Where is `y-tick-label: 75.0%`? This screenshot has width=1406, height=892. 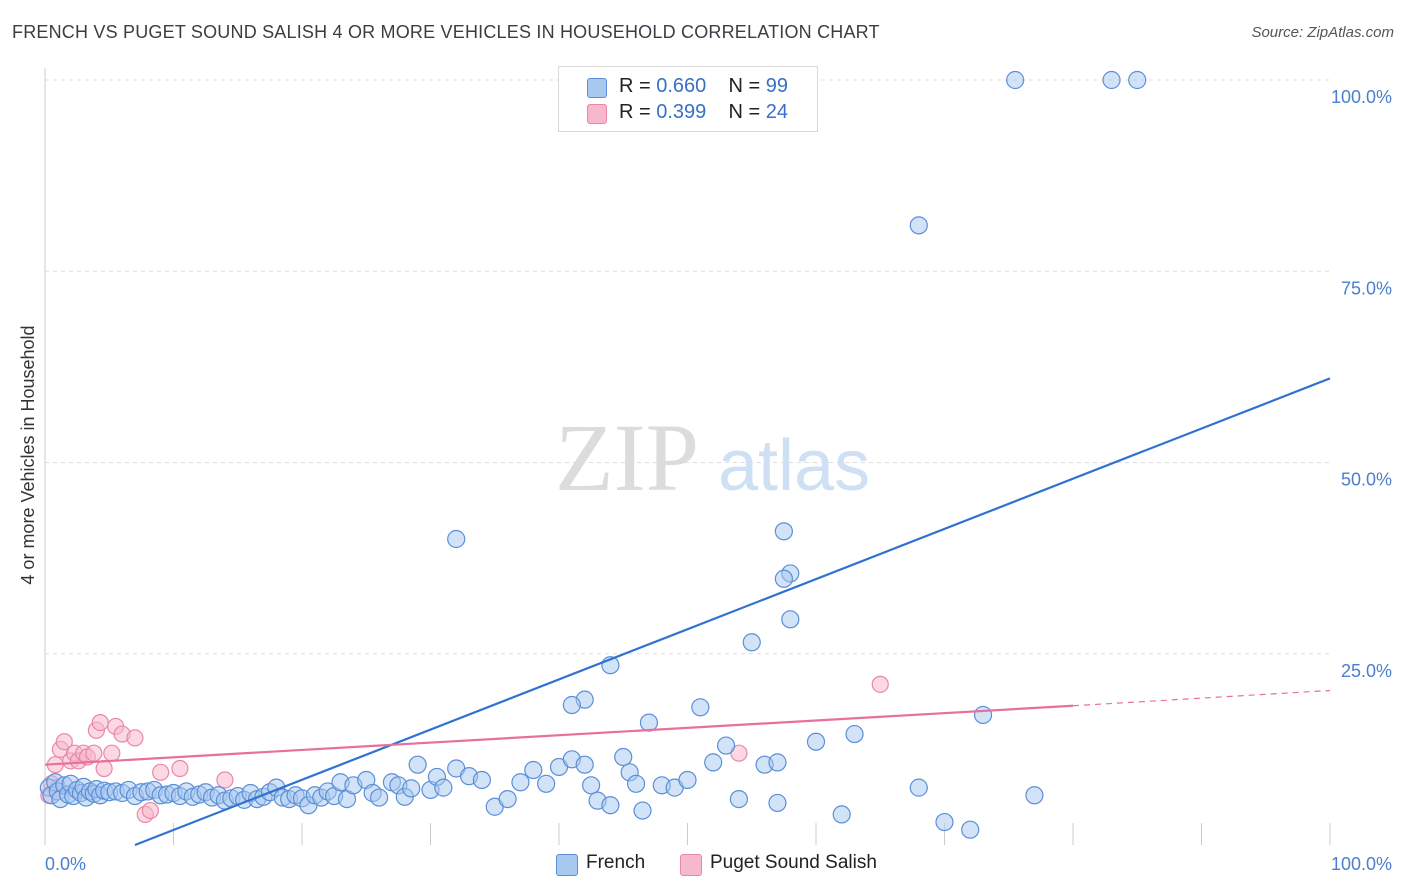 y-tick-label: 75.0% is located at coordinates (1366, 288).